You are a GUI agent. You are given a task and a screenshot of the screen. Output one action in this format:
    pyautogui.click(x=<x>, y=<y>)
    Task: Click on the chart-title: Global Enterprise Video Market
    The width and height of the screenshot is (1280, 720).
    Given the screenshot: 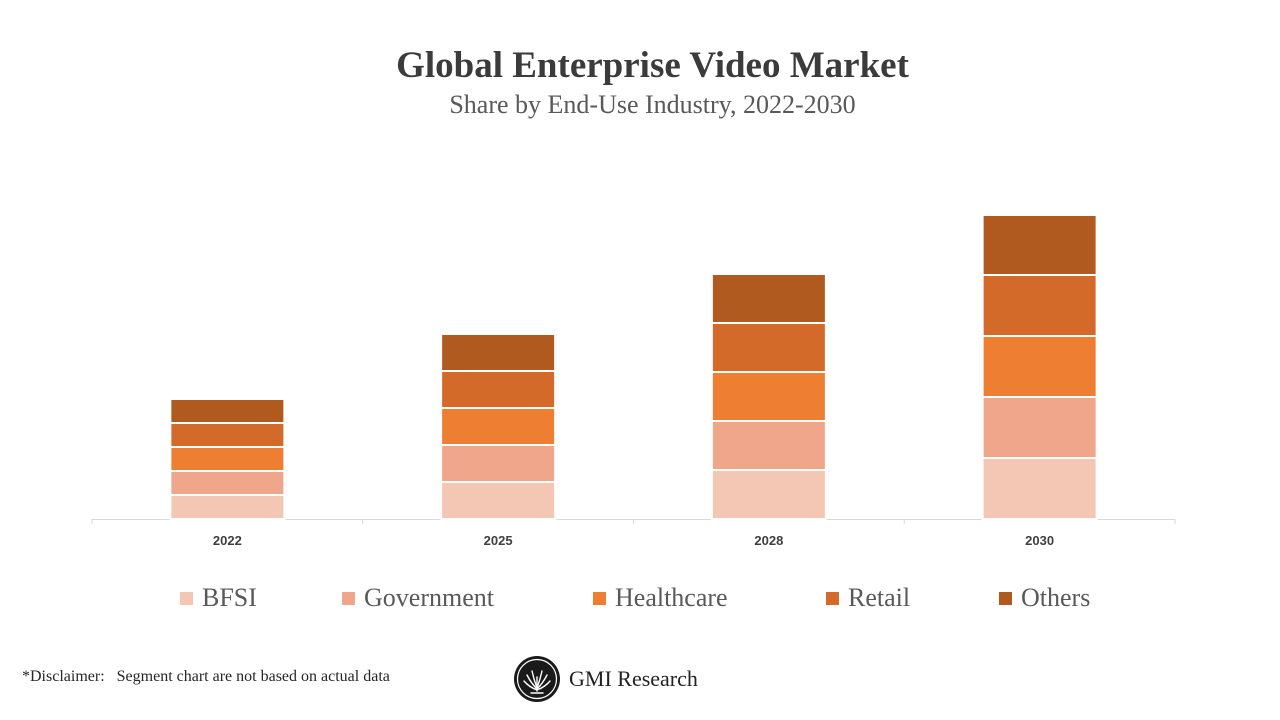 What is the action you would take?
    pyautogui.click(x=652, y=65)
    